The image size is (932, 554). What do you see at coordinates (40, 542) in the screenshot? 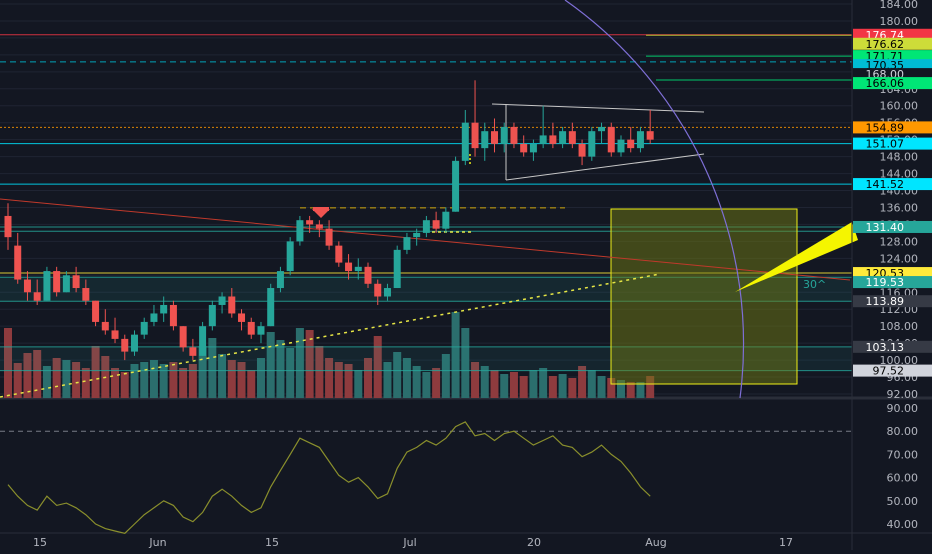
I see `time-label: 15` at bounding box center [40, 542].